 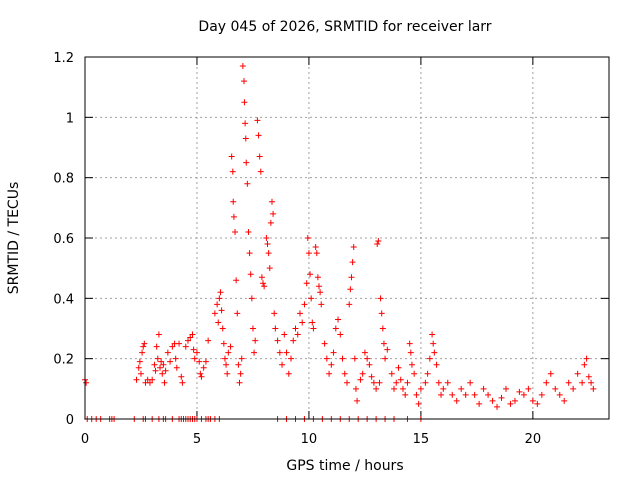 What do you see at coordinates (70, 420) in the screenshot?
I see `y-tick-label: 0` at bounding box center [70, 420].